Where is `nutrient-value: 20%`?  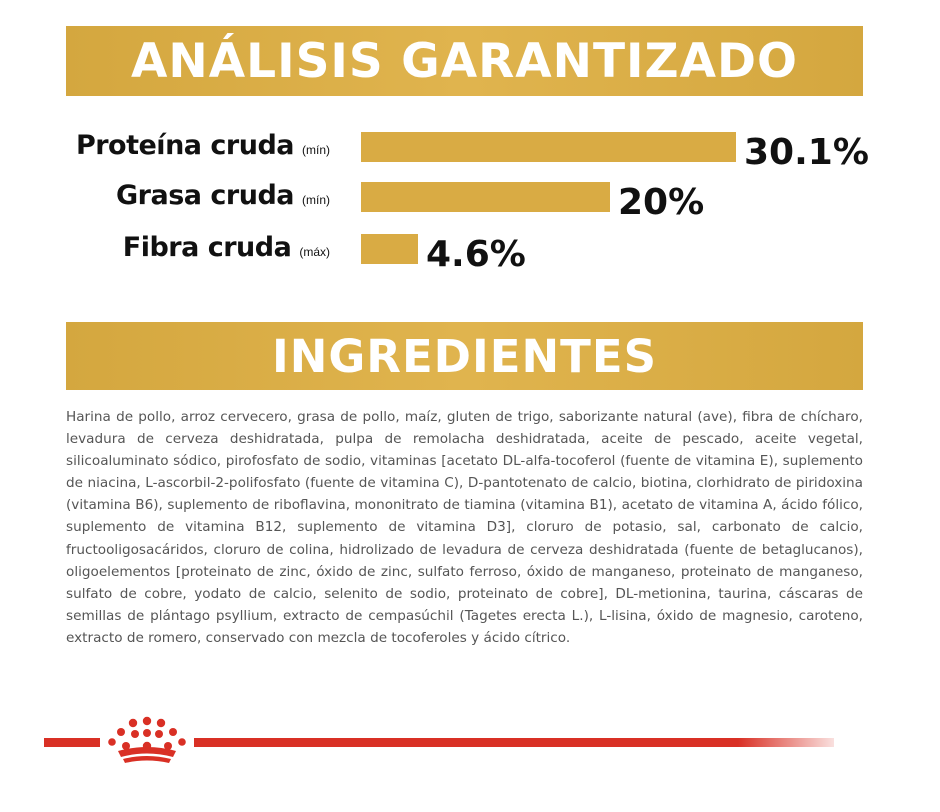 nutrient-value: 20% is located at coordinates (661, 202).